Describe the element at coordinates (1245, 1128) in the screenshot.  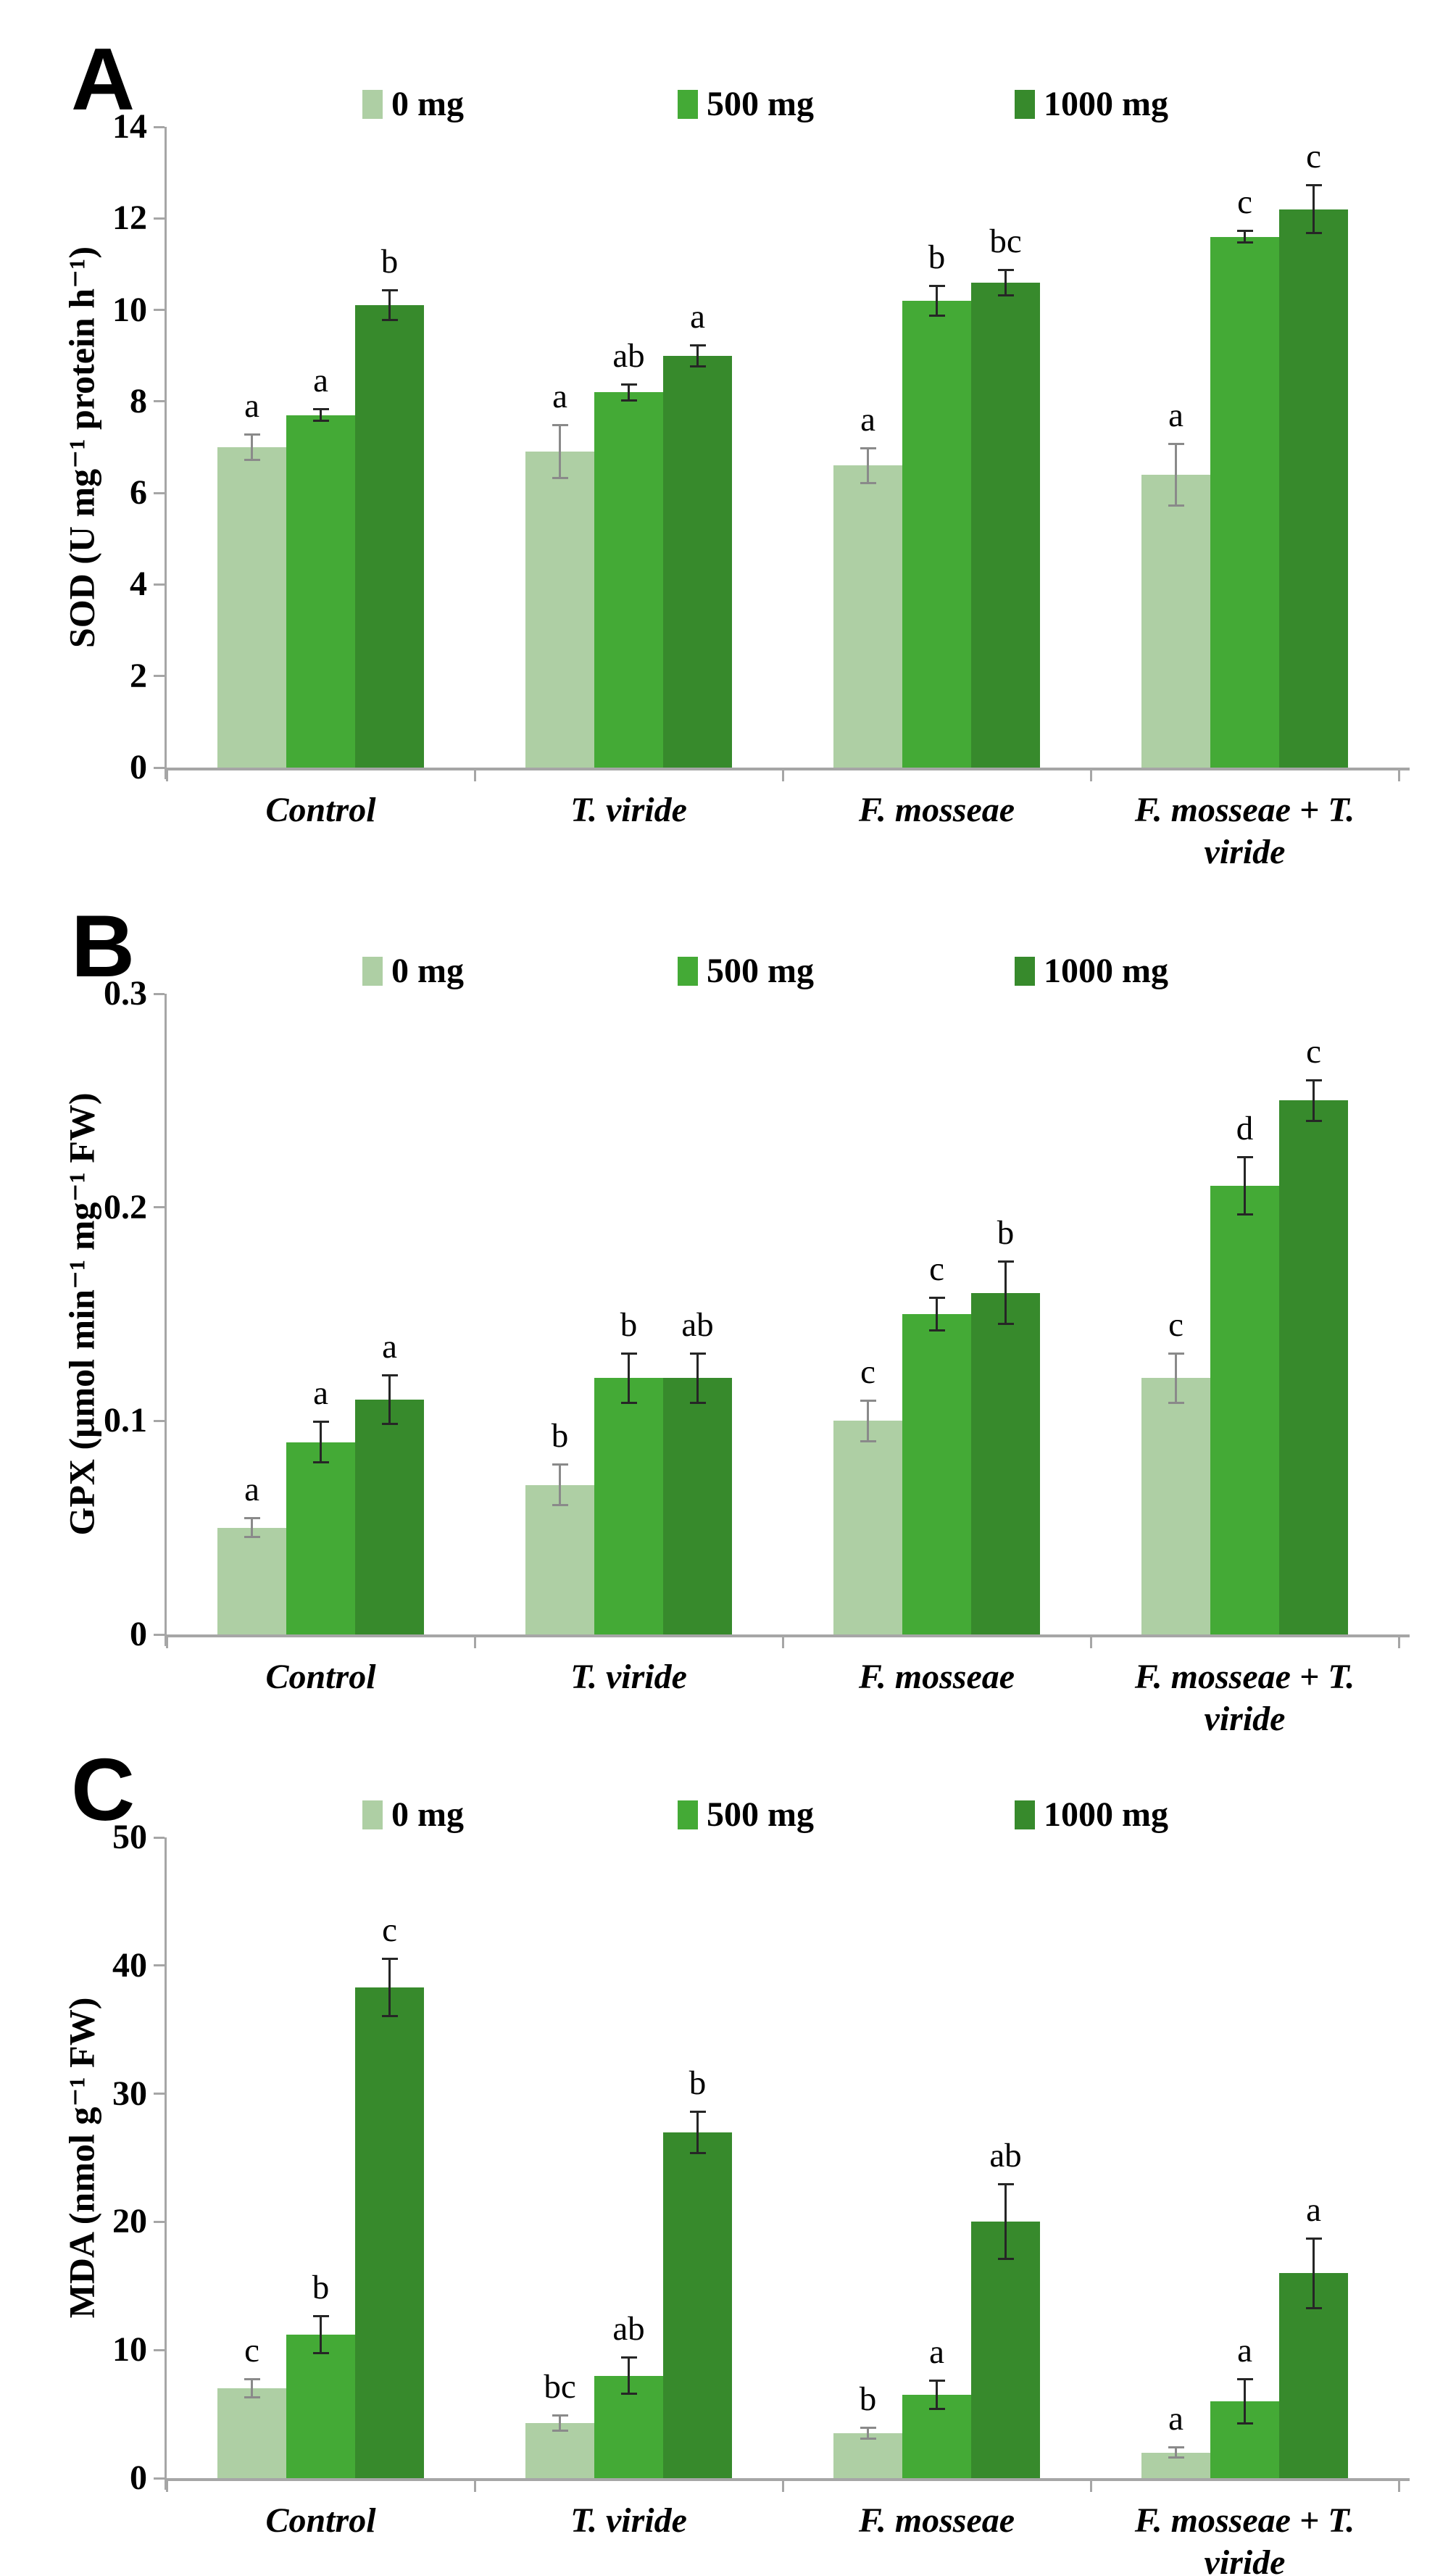
I see `significance-letter: d` at that location.